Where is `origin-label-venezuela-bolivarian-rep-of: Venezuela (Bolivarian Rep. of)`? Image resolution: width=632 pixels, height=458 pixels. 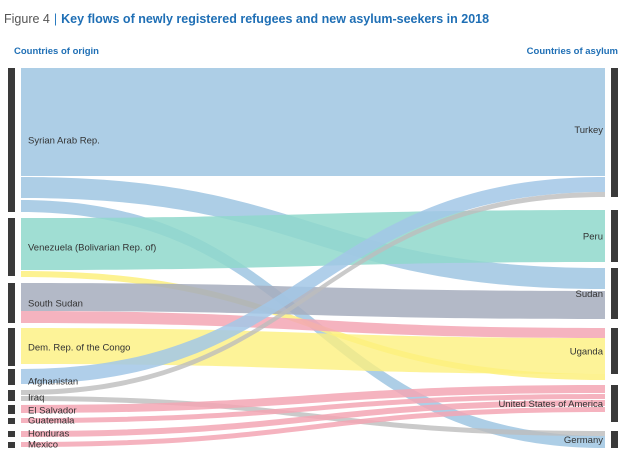
origin-label-venezuela-bolivarian-rep-of: Venezuela (Bolivarian Rep. of) is located at coordinates (92, 248).